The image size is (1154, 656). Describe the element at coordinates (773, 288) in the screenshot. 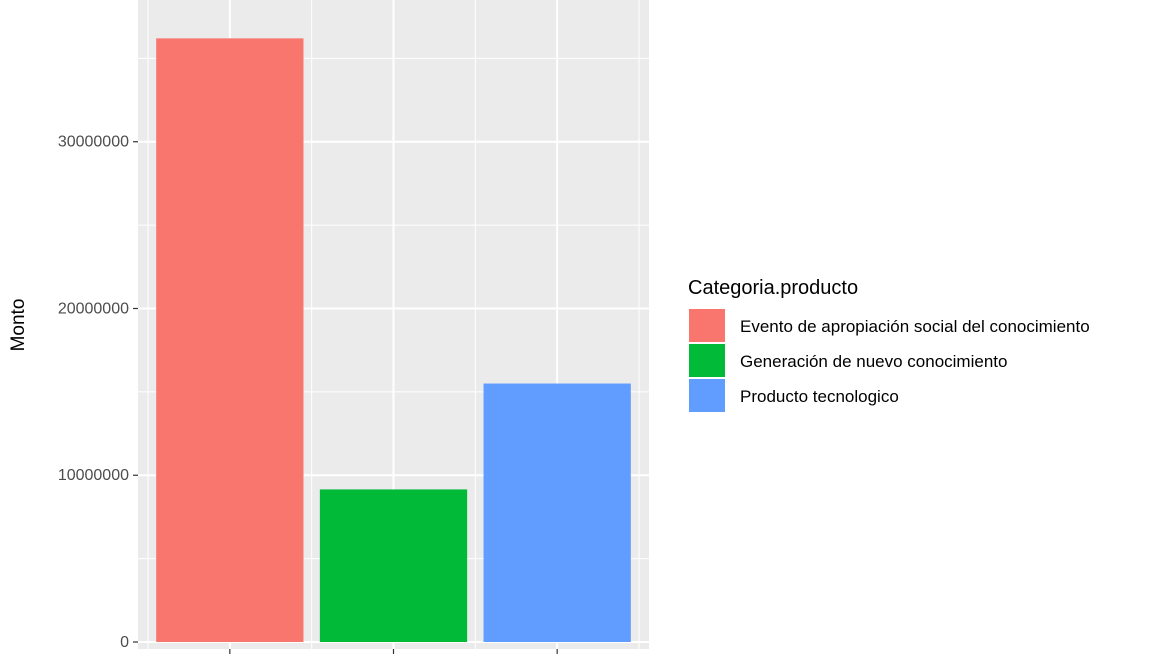

I see `legend-title: Categoria.producto` at that location.